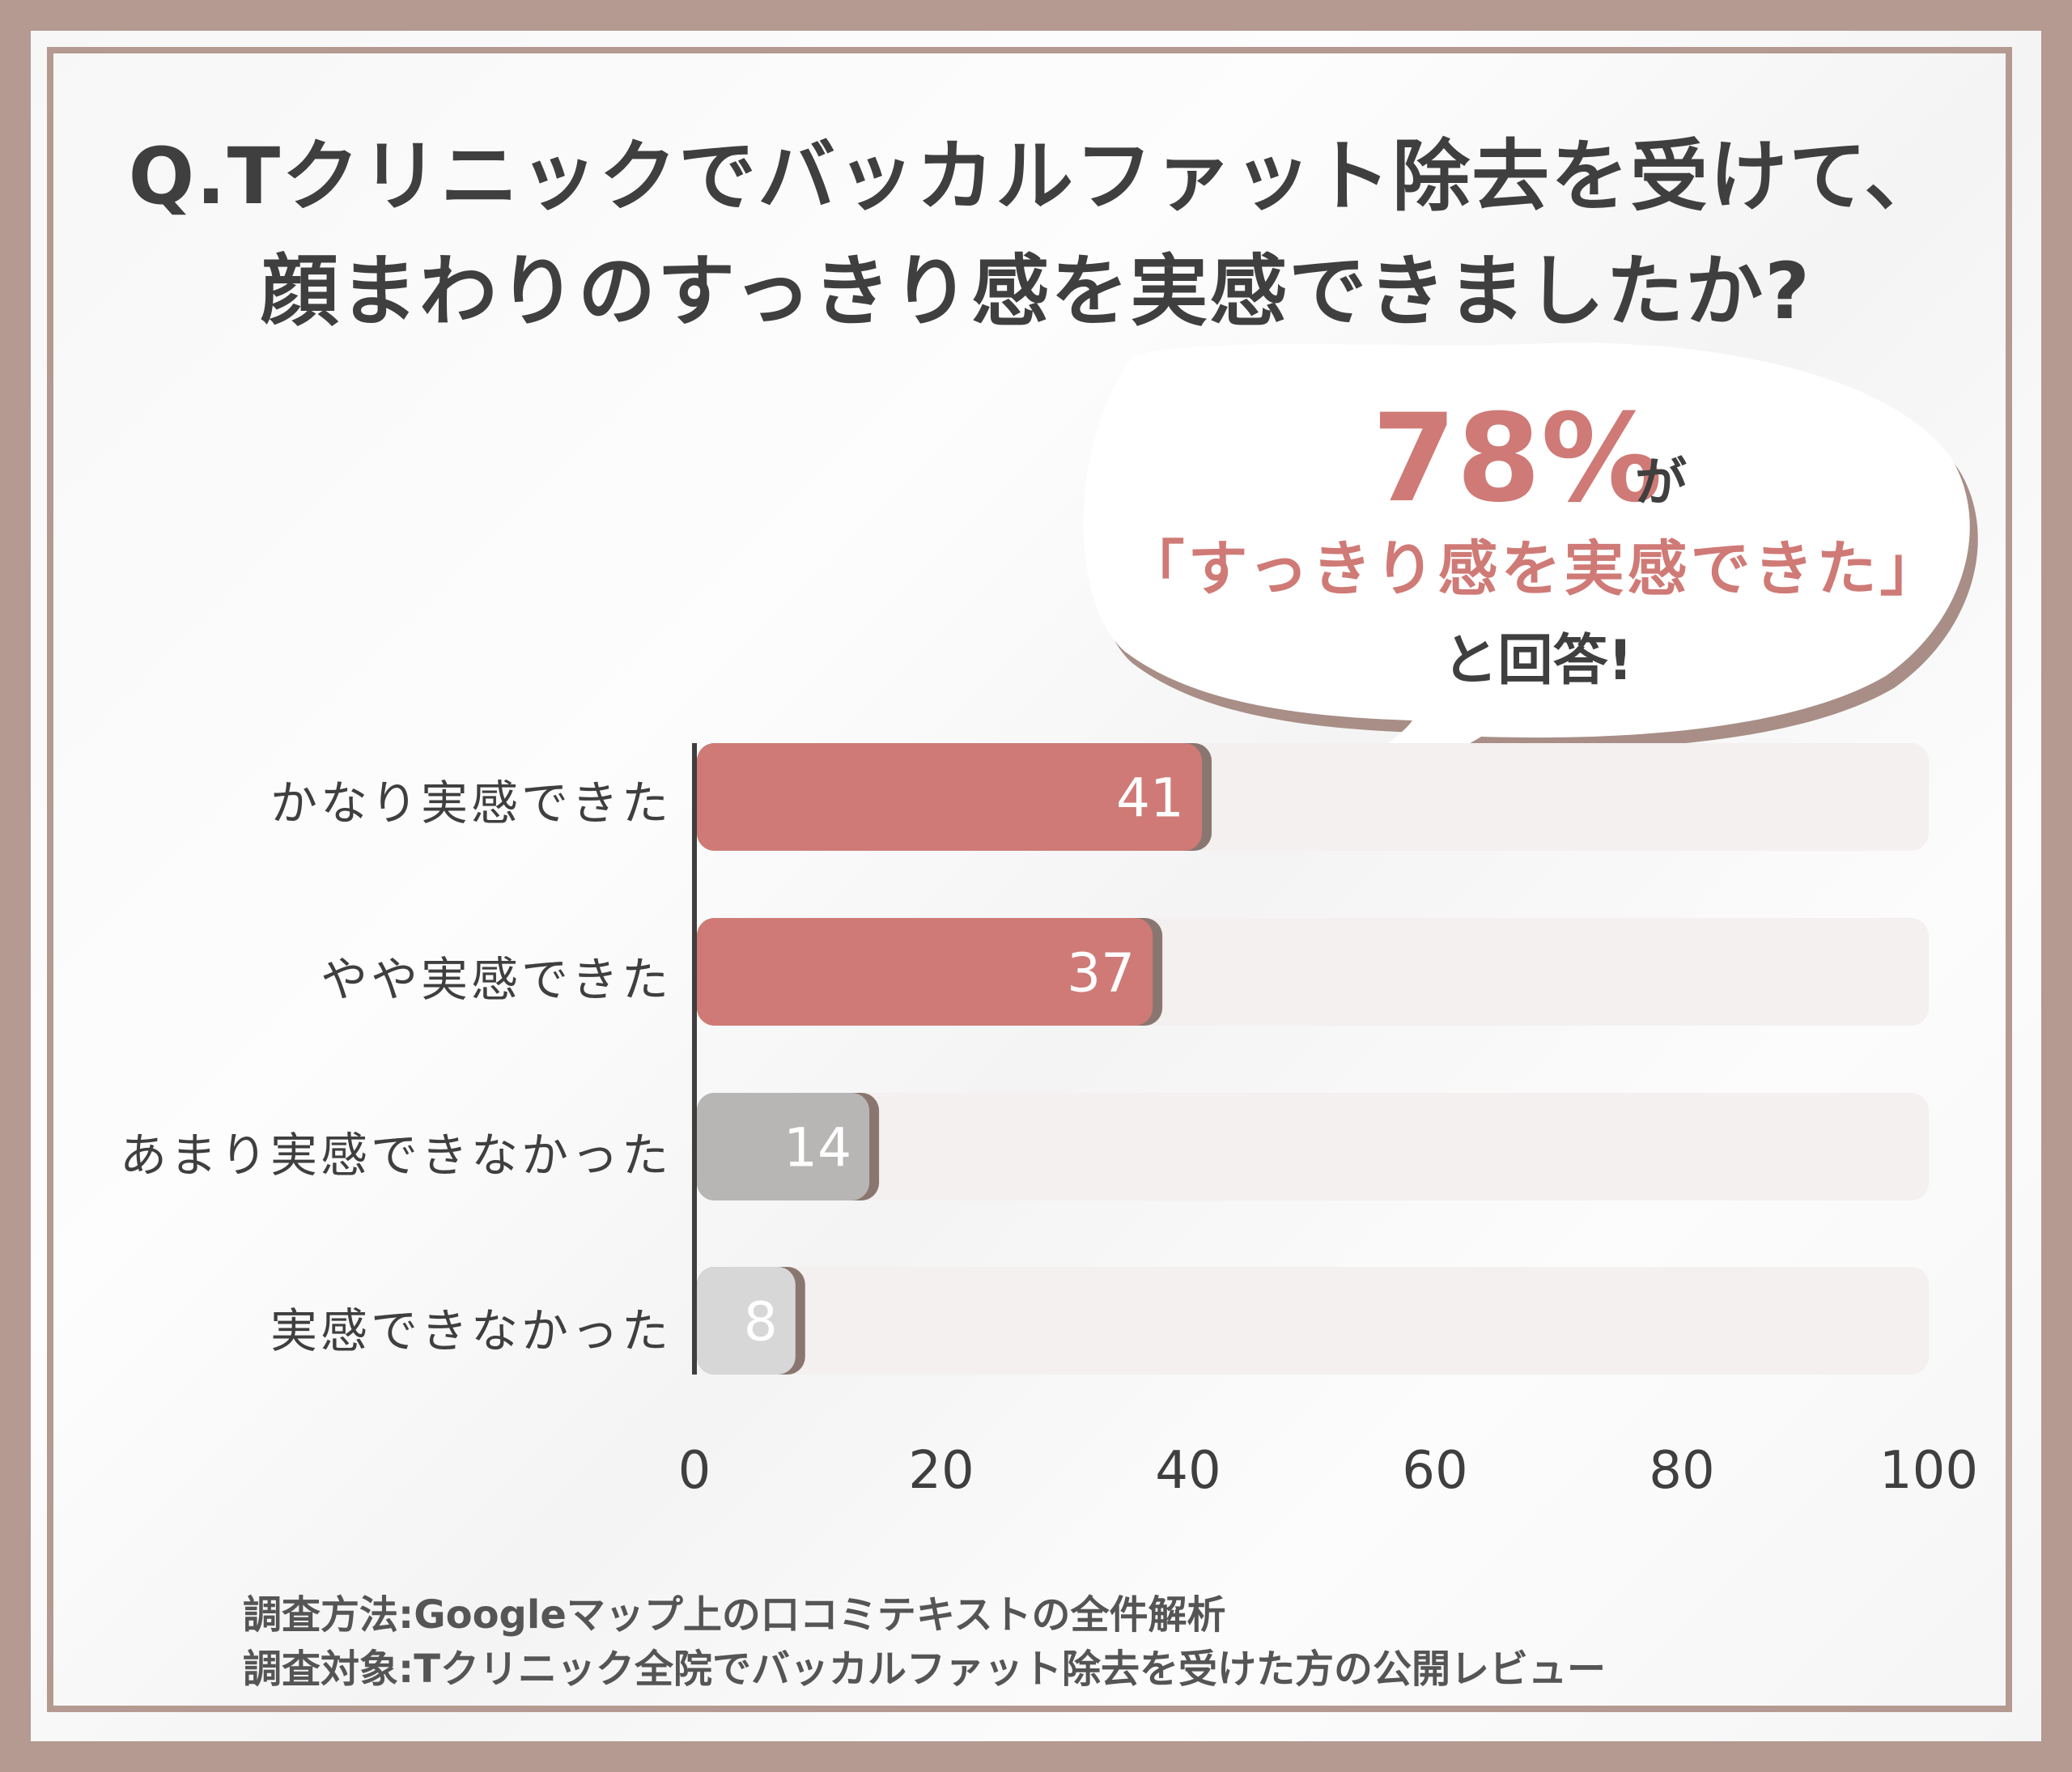 This screenshot has width=2072, height=1772. Describe the element at coordinates (1036, 292) in the screenshot. I see `chart-title-line-2: 顔まわりのすっきり感を実感できましたか?` at that location.